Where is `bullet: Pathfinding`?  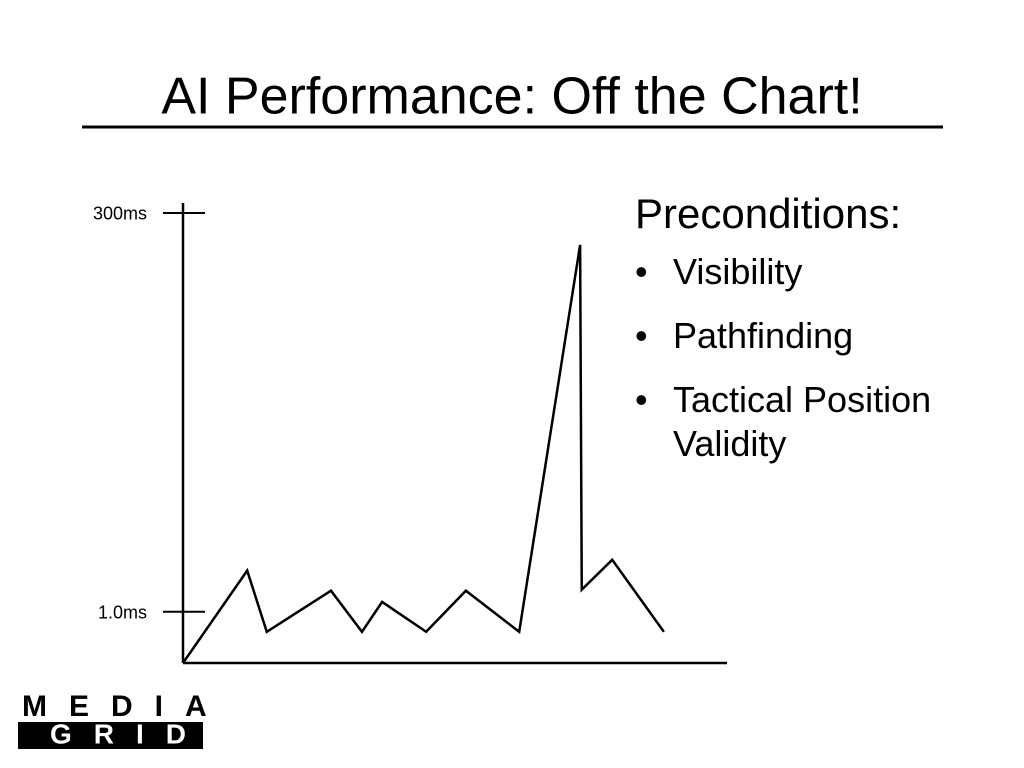 bullet: Pathfinding is located at coordinates (827, 336).